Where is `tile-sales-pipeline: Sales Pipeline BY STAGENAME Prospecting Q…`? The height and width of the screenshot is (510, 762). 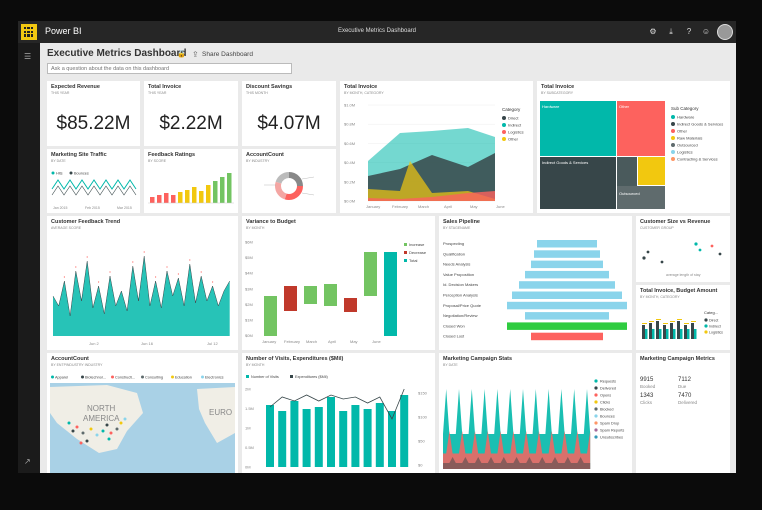
tile-sales-pipeline: Sales Pipeline BY STAGENAME Prospecting Q… is located at coordinates (535, 283).